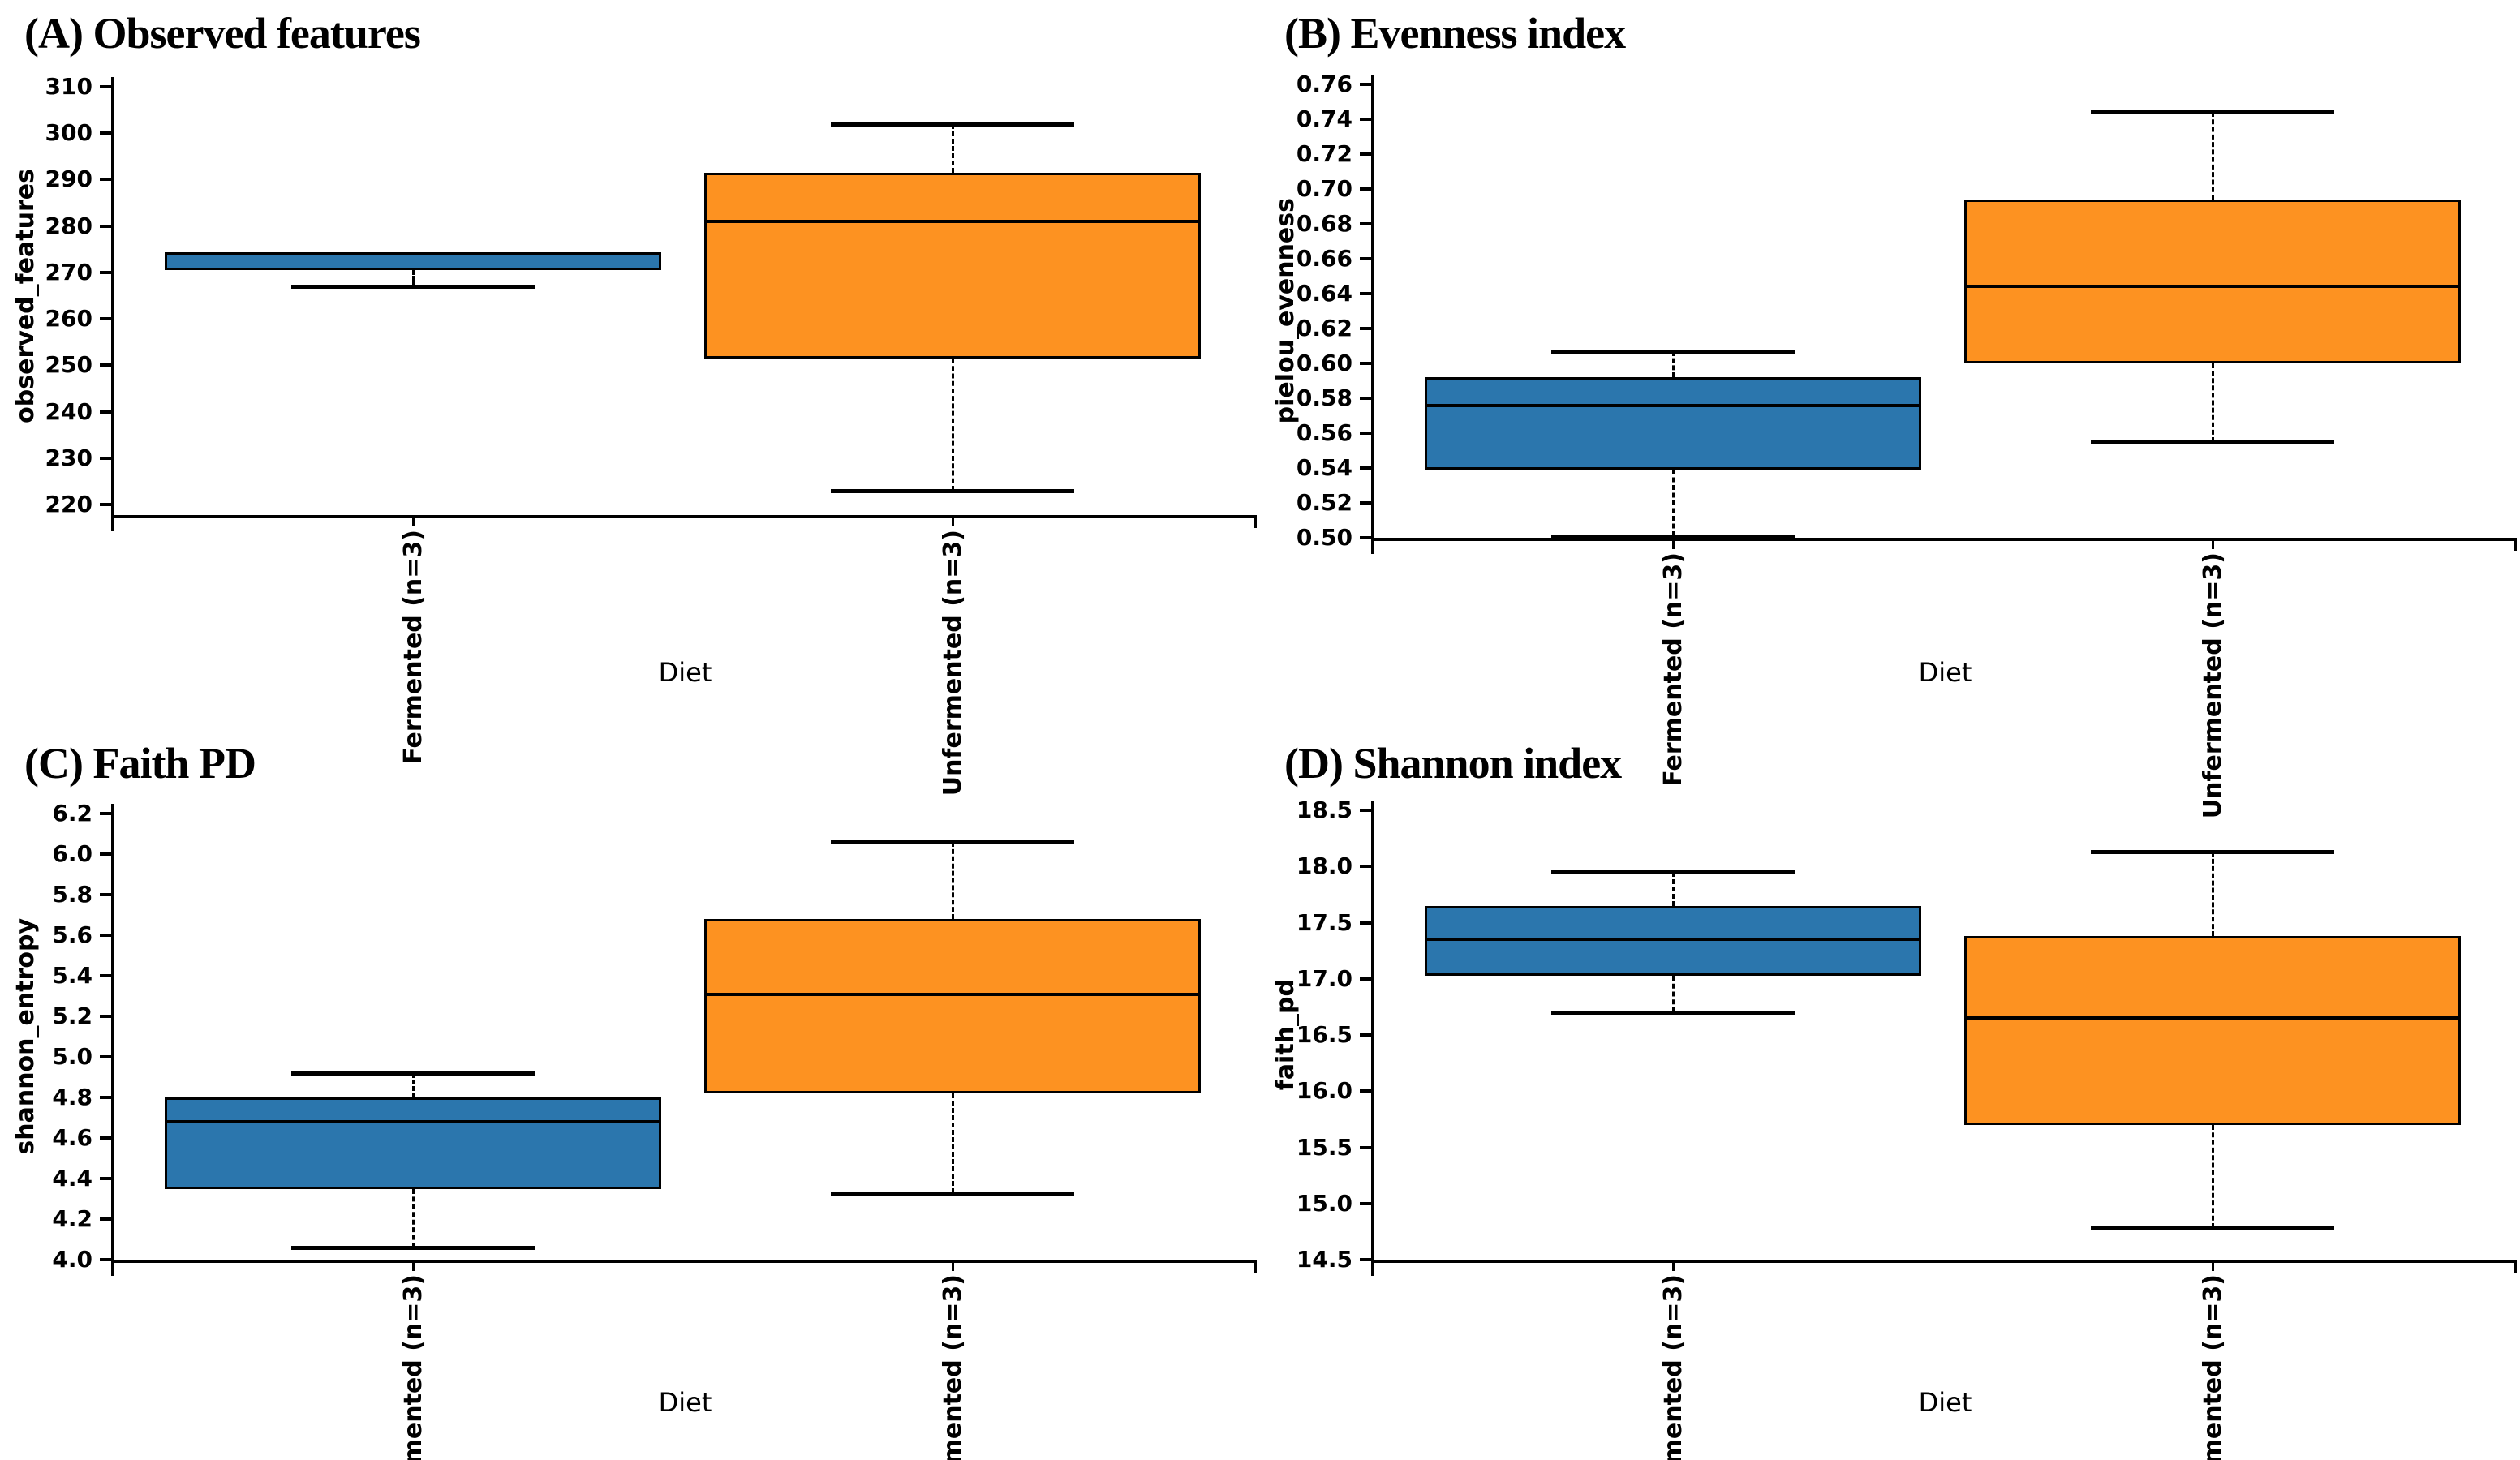 The image size is (2520, 1460). Describe the element at coordinates (1324, 432) in the screenshot. I see `y-tick-label: 0.56` at that location.